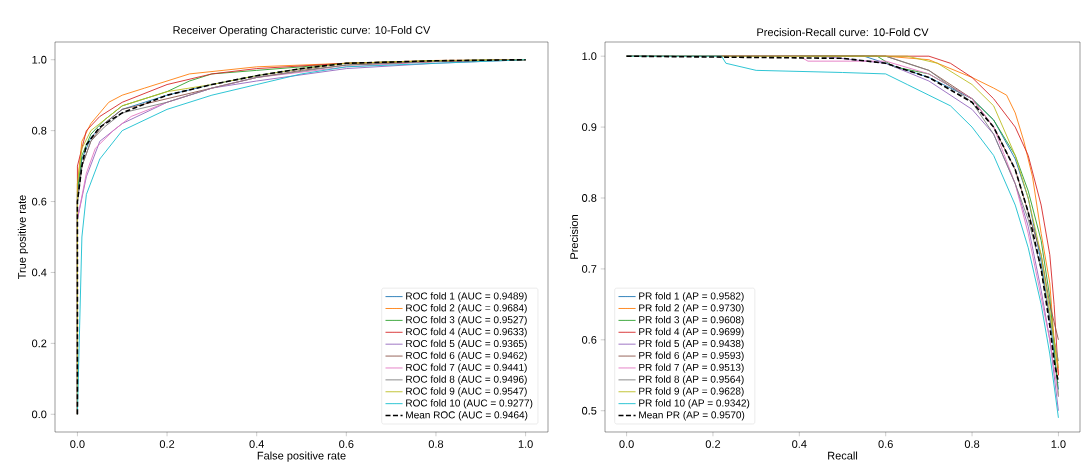 Image resolution: width=1086 pixels, height=466 pixels. I want to click on legend-label: PR fold 8 (AP = 0.9564), so click(691, 380).